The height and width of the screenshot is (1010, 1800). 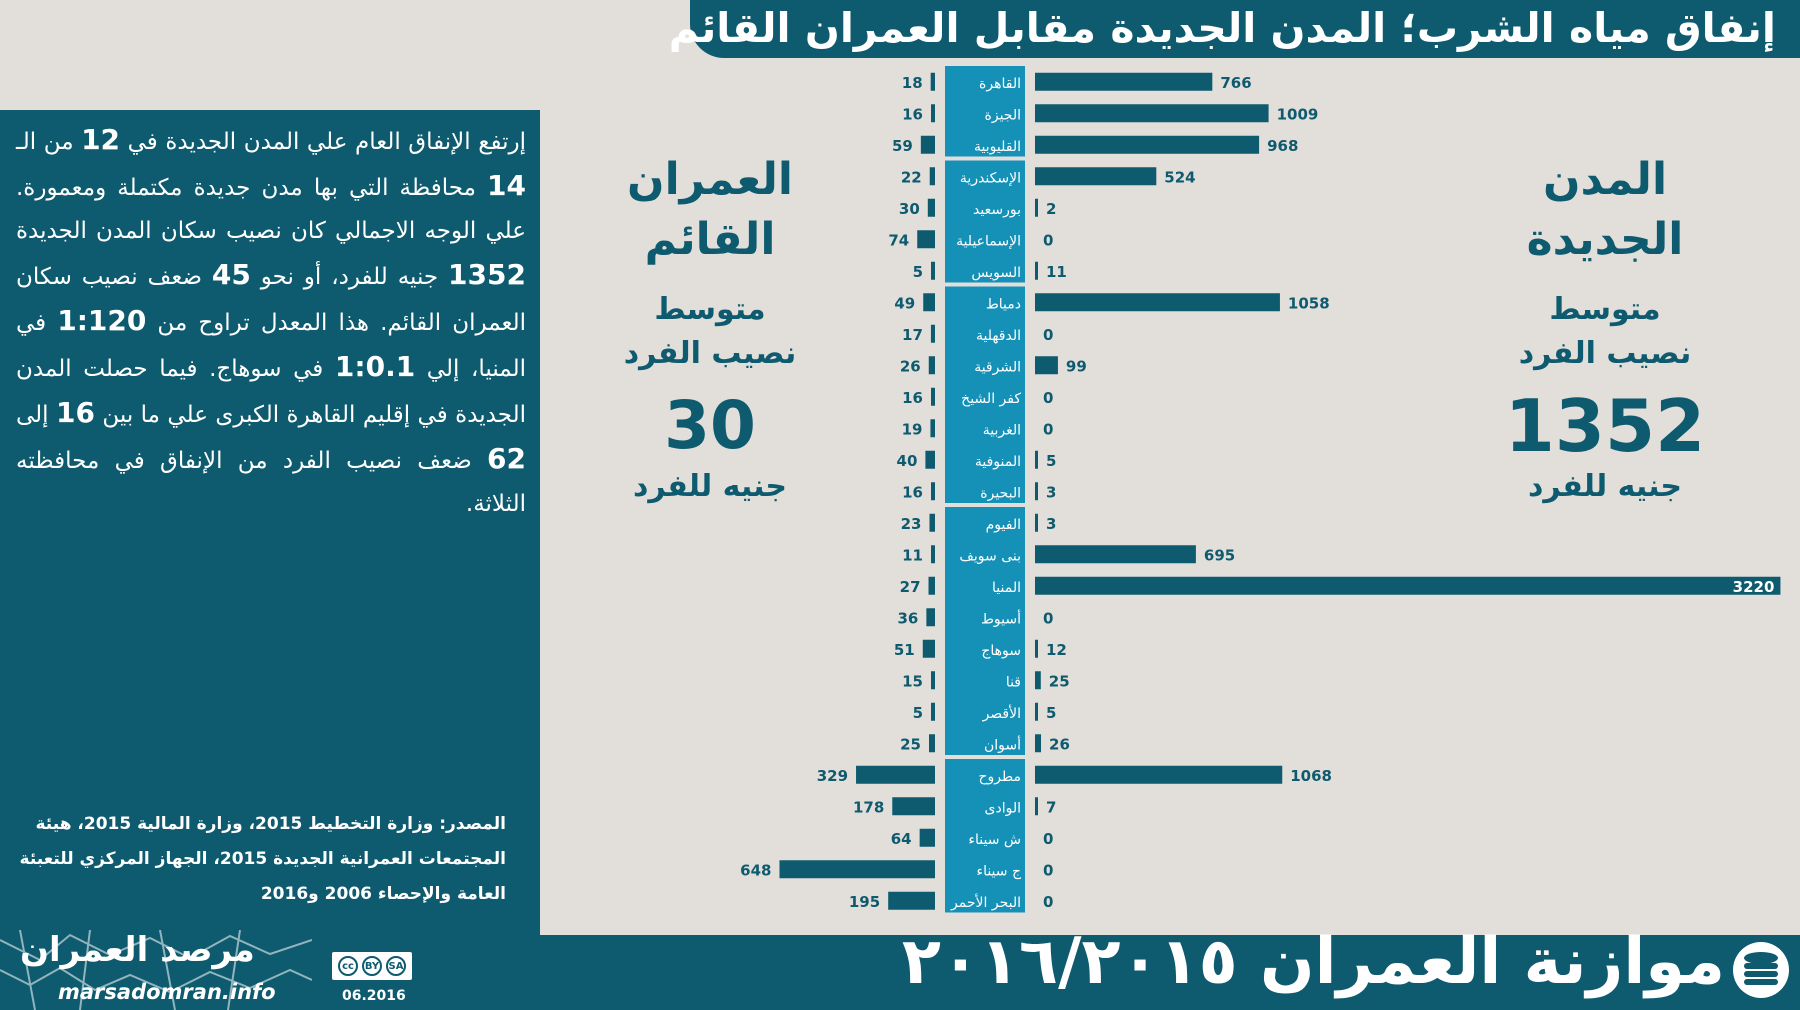 What do you see at coordinates (1311, 776) in the screenshot?
I see `new-cities-value: 1068` at bounding box center [1311, 776].